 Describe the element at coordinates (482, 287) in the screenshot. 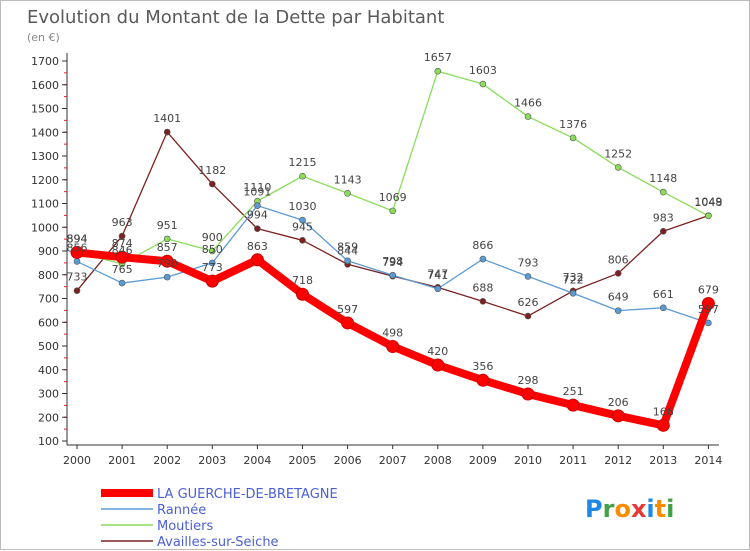

I see `data-label: 688` at that location.